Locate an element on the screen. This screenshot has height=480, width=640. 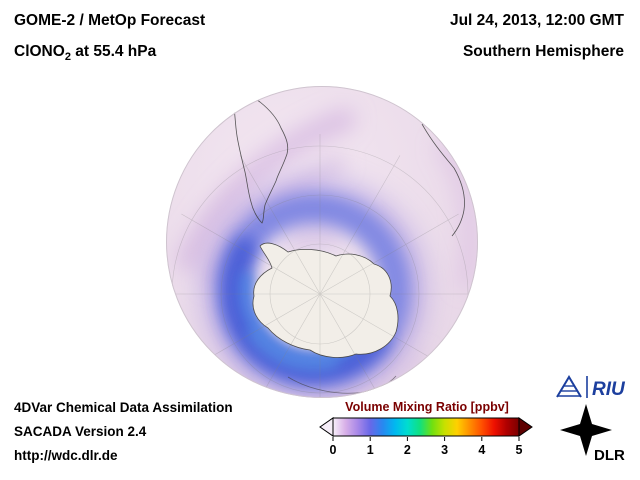
pressure-level: at 55.4 hPa is located at coordinates (113, 51).